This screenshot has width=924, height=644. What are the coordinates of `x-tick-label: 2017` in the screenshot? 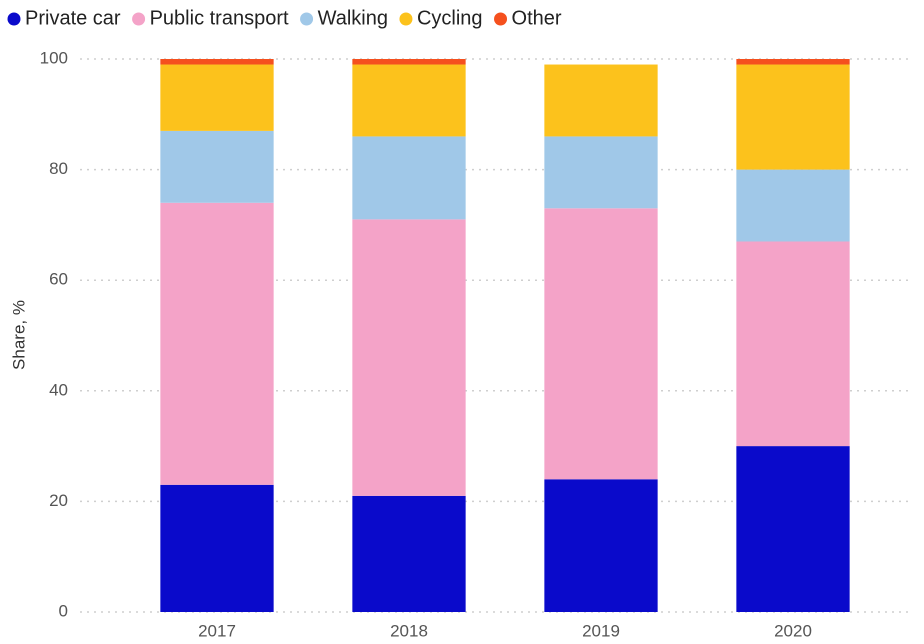 It's located at (217, 630).